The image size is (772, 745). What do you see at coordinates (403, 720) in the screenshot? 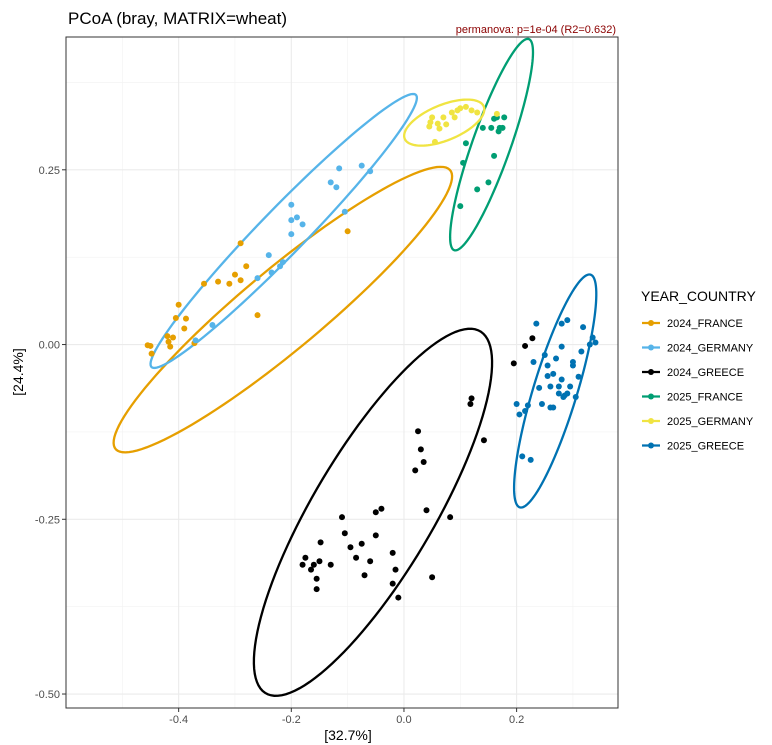
I see `x-tick-label: 0.0` at bounding box center [403, 720].